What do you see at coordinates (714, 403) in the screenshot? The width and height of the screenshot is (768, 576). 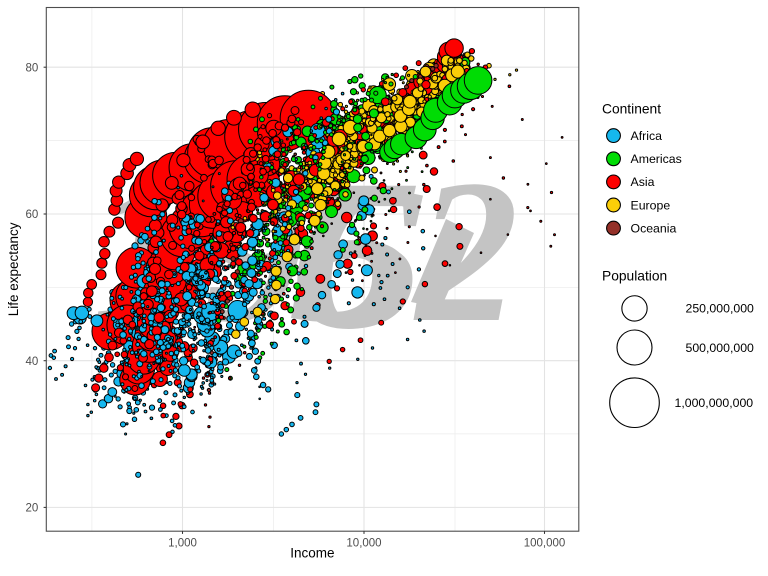 I see `svg-text: 1,000,000,000` at bounding box center [714, 403].